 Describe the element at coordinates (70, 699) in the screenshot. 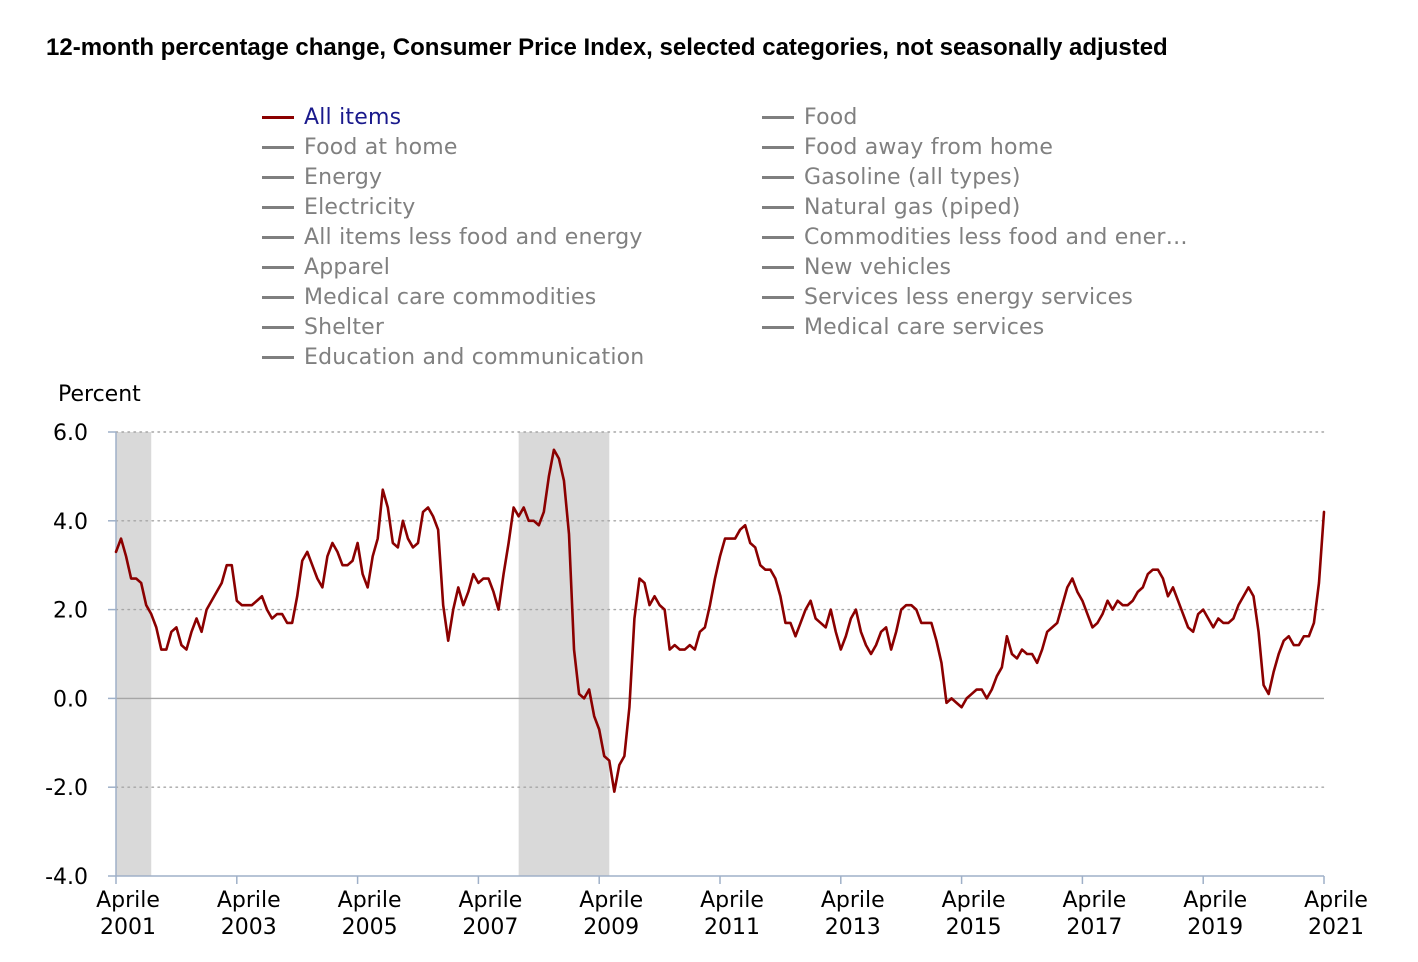

I see `y-tick-label: 0.0` at that location.